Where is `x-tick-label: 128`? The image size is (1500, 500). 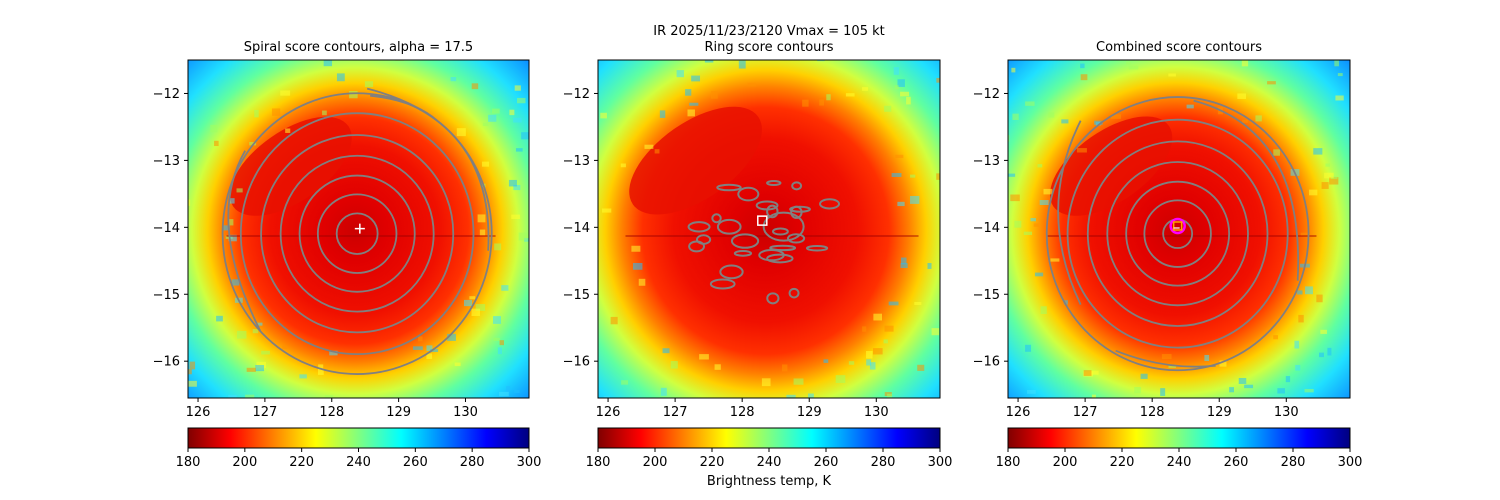
x-tick-label: 128 is located at coordinates (331, 412).